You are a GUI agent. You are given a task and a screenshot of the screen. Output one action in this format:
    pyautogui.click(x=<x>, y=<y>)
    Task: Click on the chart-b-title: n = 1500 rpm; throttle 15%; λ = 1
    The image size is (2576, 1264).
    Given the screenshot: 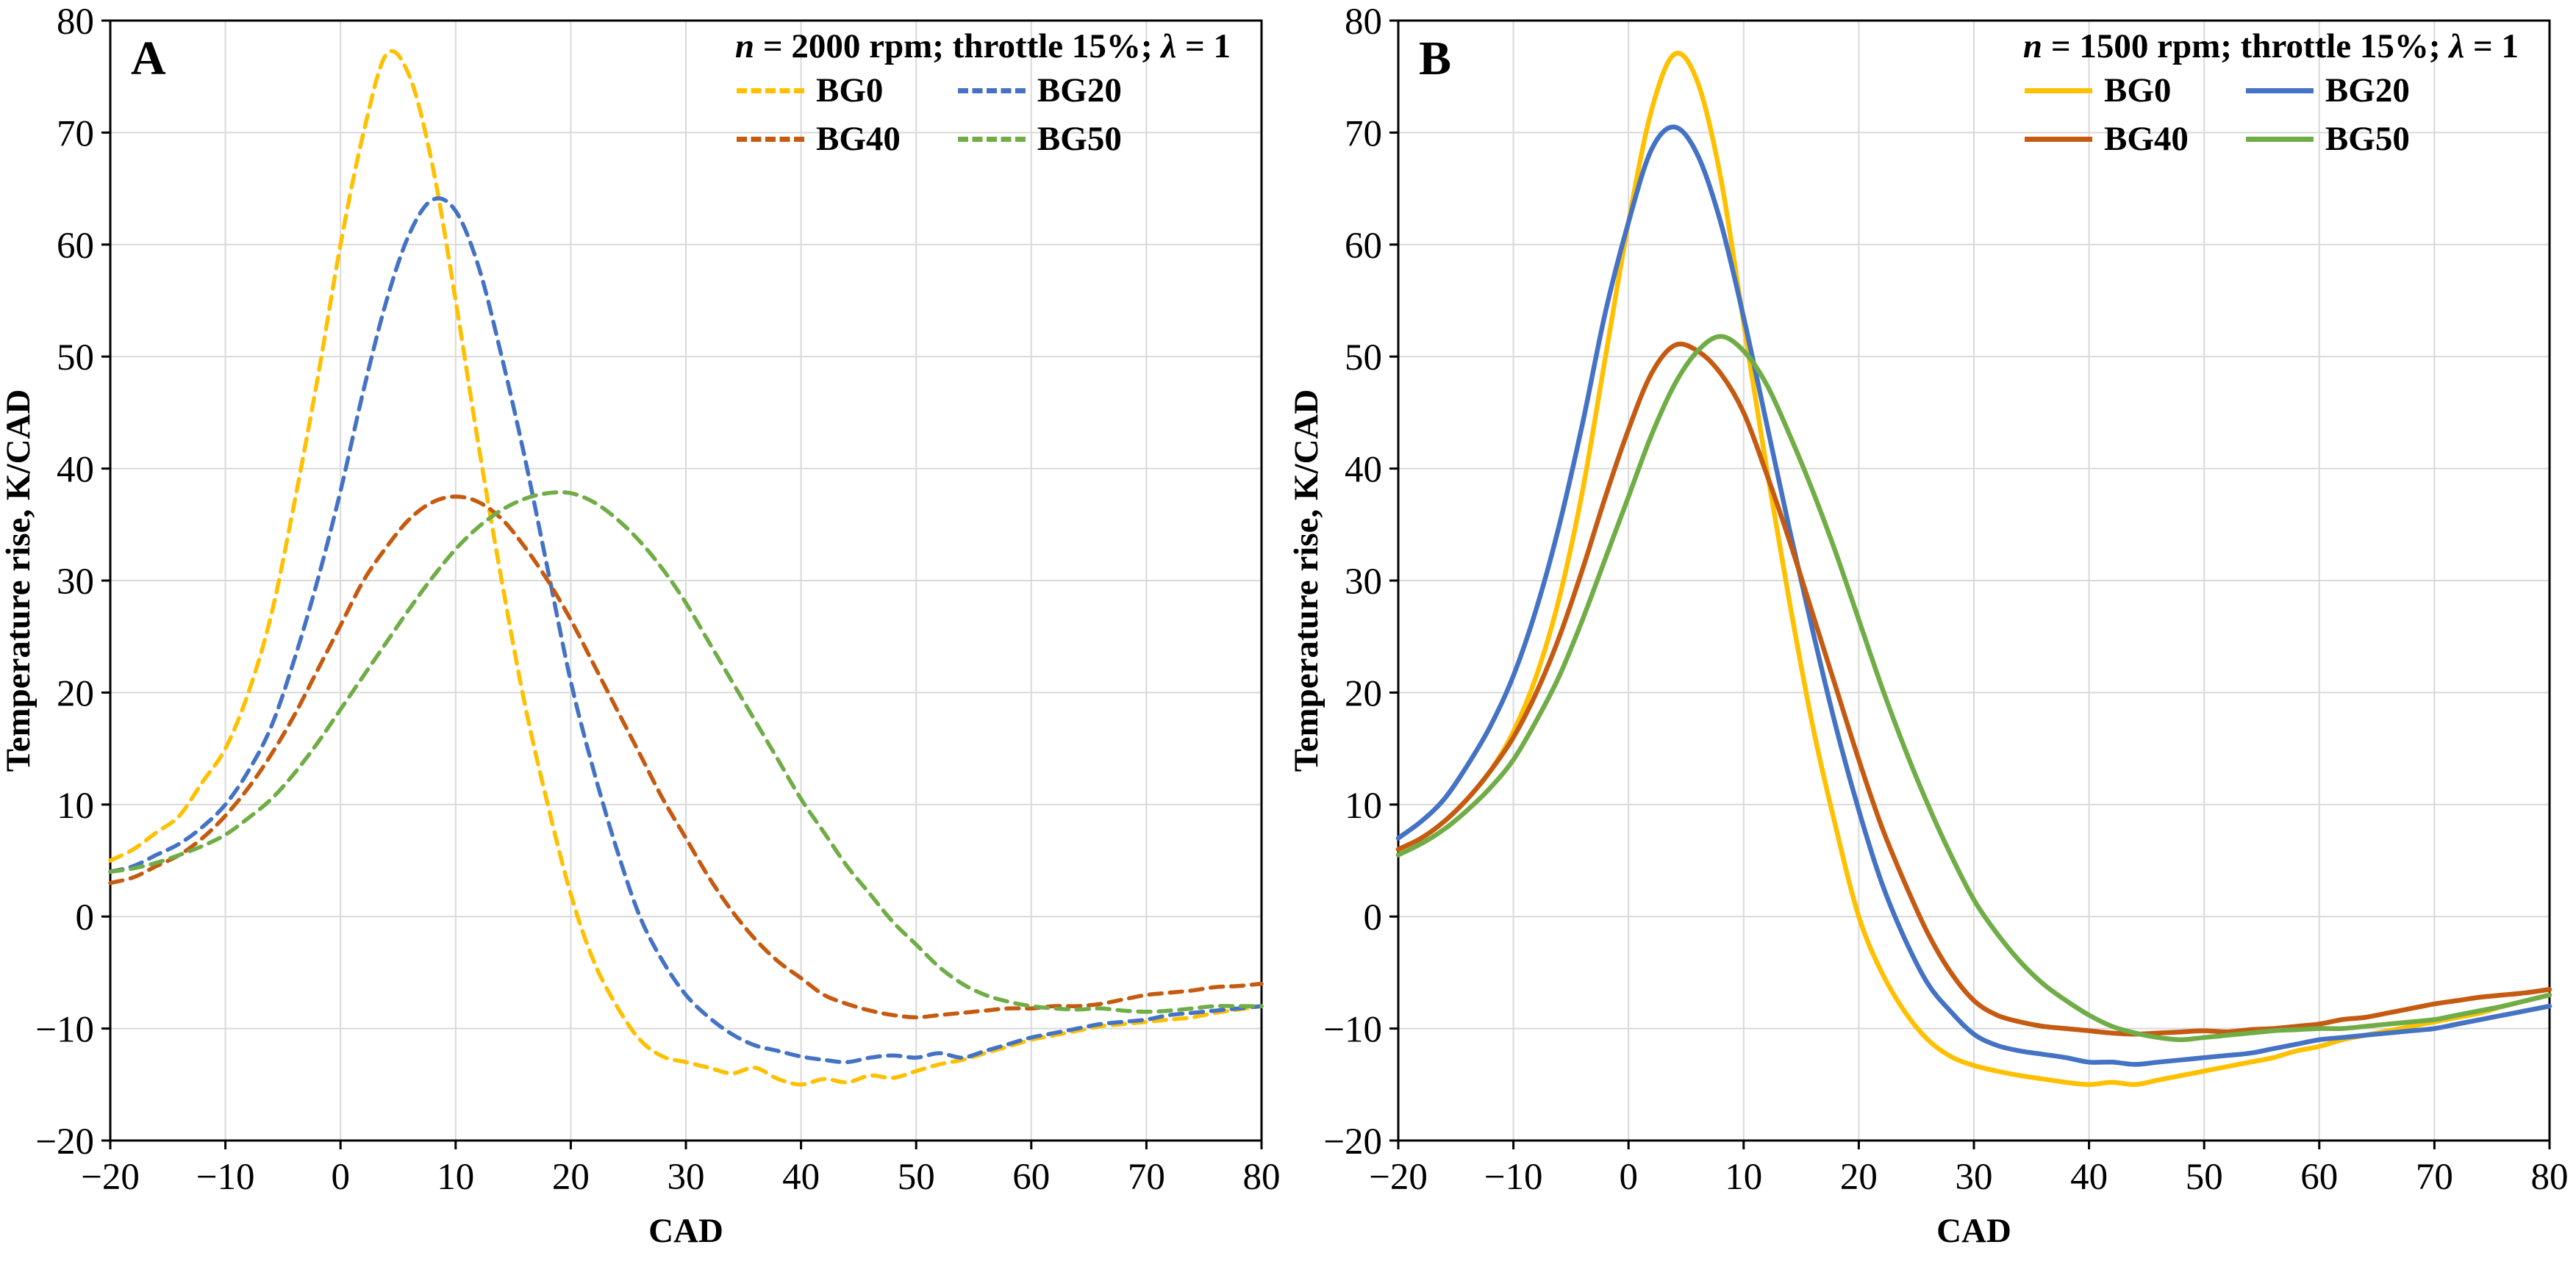 What is the action you would take?
    pyautogui.click(x=2271, y=46)
    